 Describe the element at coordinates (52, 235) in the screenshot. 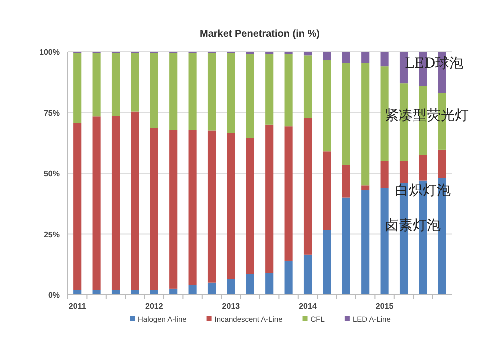

I see `y-tick-label: 25%` at that location.